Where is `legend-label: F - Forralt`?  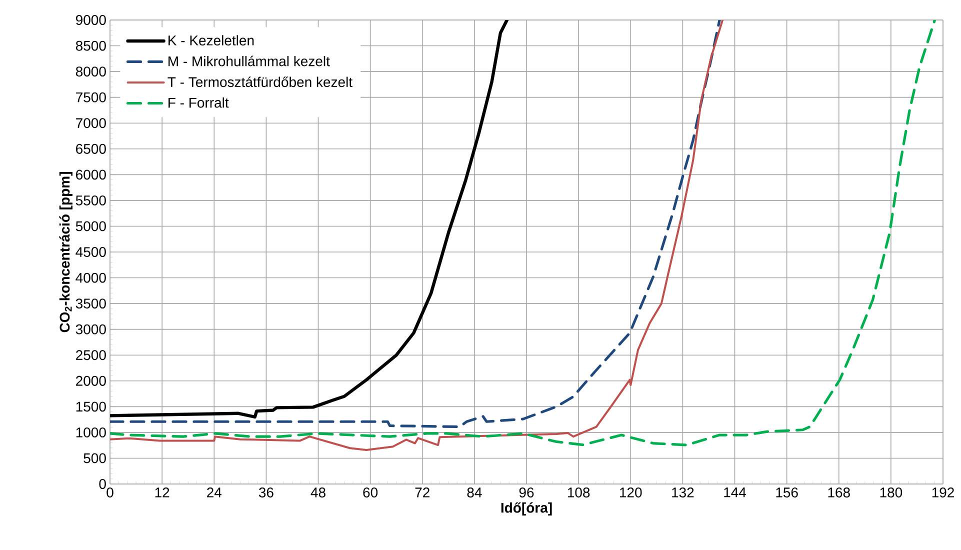 legend-label: F - Forralt is located at coordinates (198, 102).